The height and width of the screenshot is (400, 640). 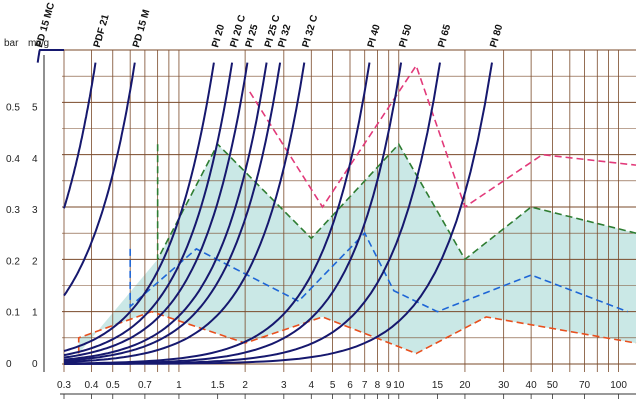 What do you see at coordinates (13, 261) in the screenshot?
I see `y-tick-bar-2: 0.2` at bounding box center [13, 261].